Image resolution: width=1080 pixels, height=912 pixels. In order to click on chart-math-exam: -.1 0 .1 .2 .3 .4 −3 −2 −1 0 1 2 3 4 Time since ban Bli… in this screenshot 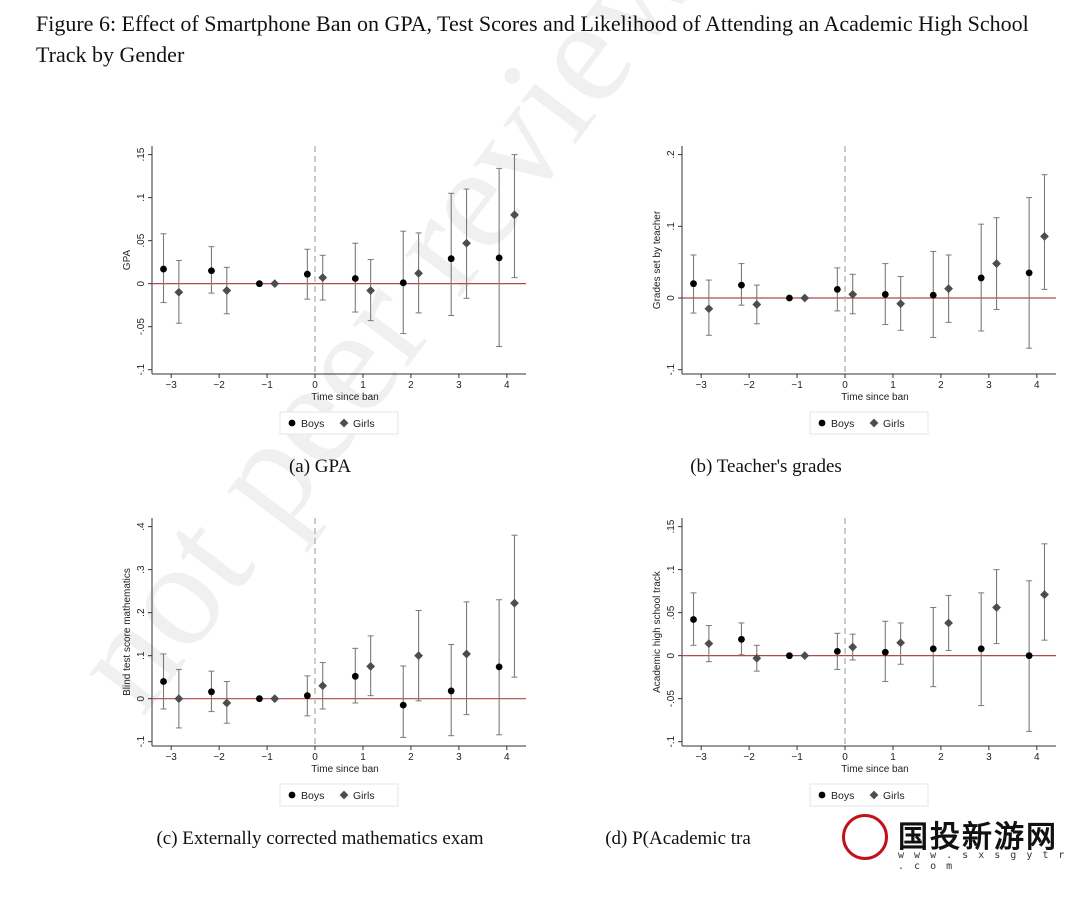, I will do `click(324, 662)`.